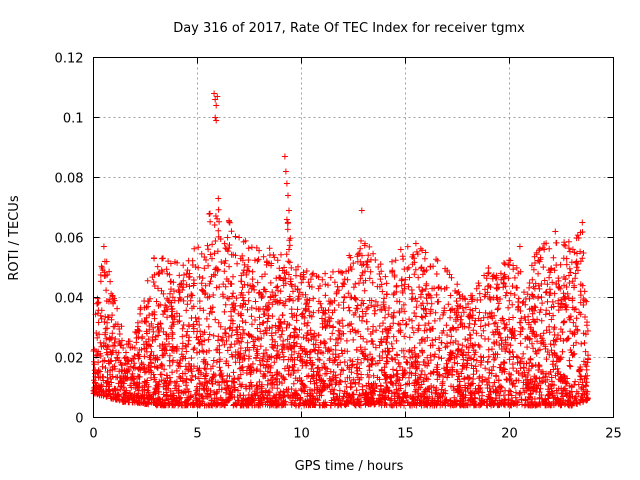  Describe the element at coordinates (301, 434) in the screenshot. I see `x-tick-label: 10` at that location.